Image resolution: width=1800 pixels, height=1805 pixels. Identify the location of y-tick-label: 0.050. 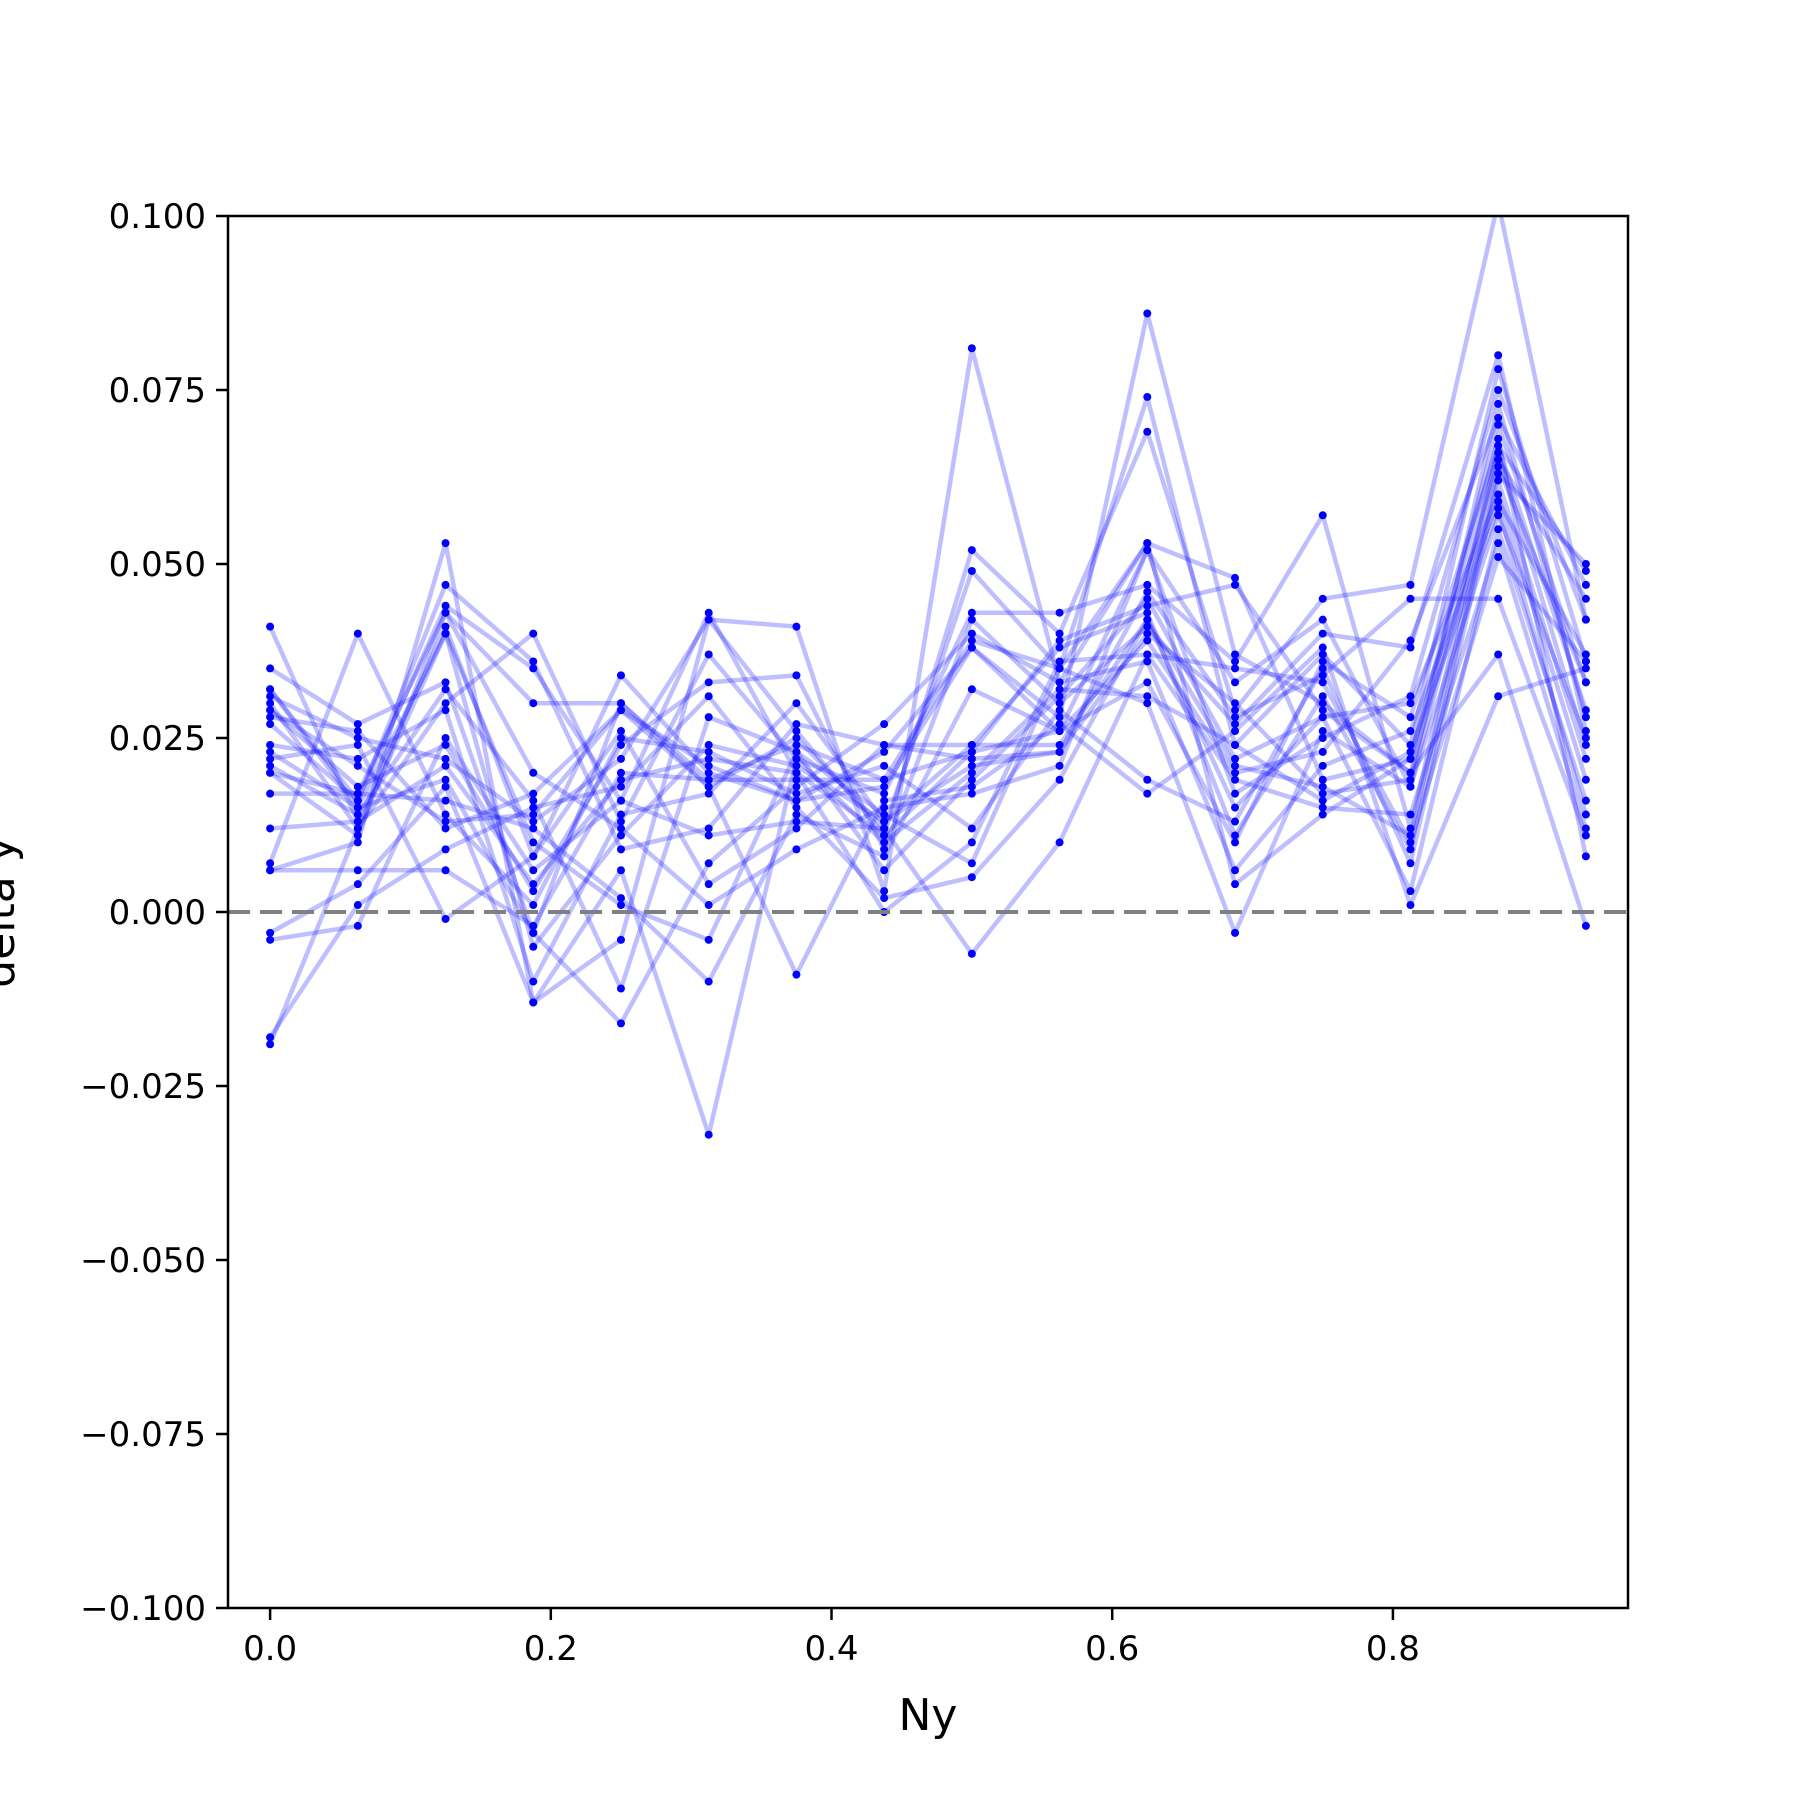
(157, 565).